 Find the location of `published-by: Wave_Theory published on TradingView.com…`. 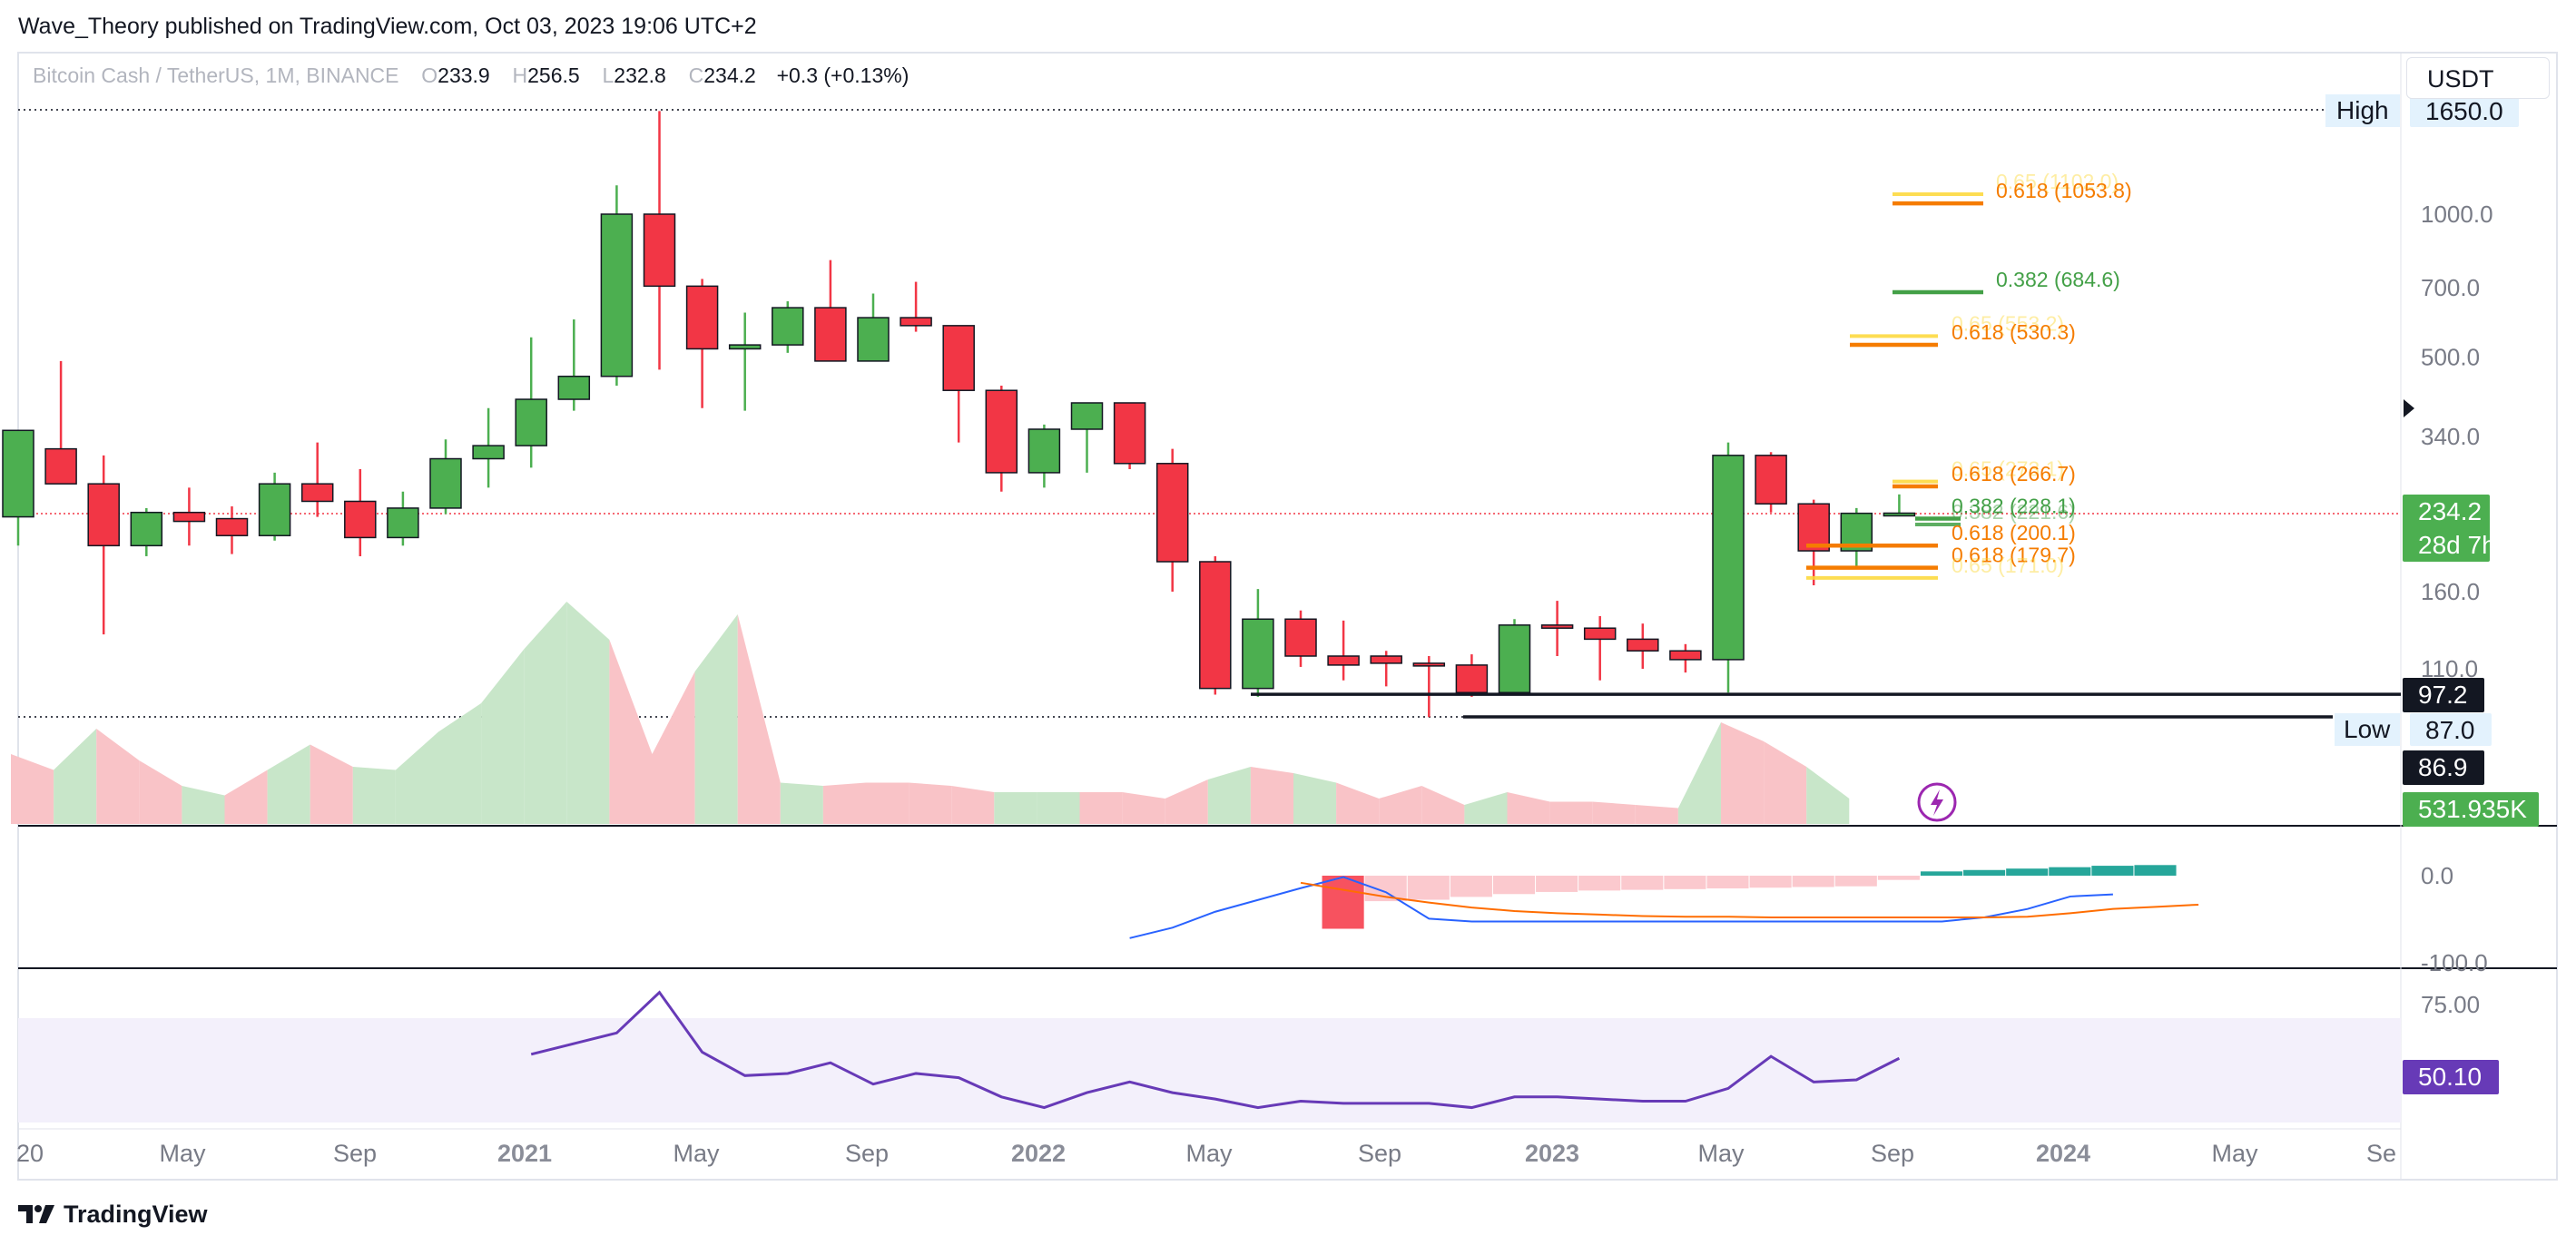

published-by: Wave_Theory published on TradingView.com… is located at coordinates (387, 26).